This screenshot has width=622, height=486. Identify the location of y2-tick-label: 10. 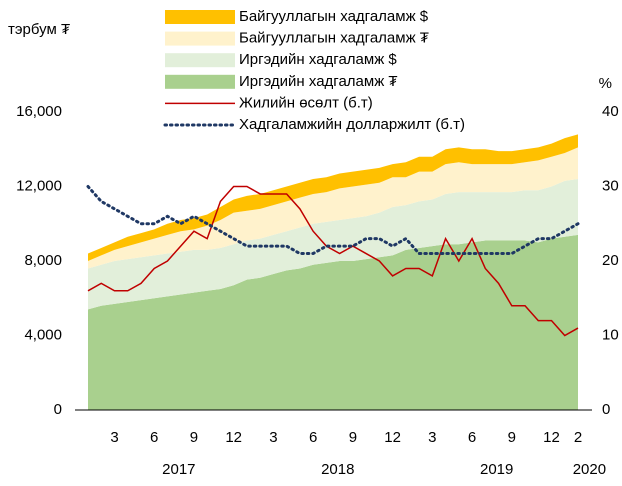
(610, 334).